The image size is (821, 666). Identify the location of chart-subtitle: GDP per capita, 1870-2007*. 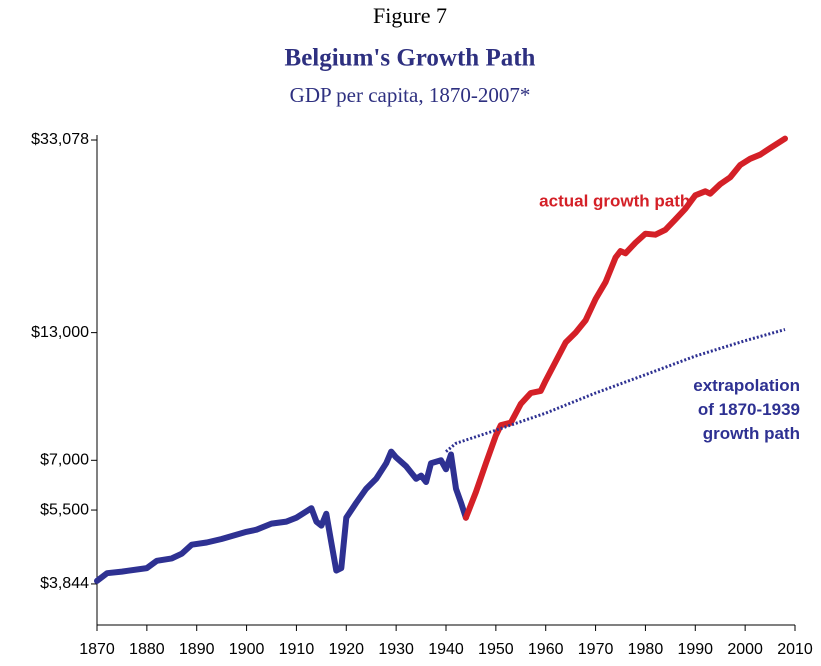
(410, 95).